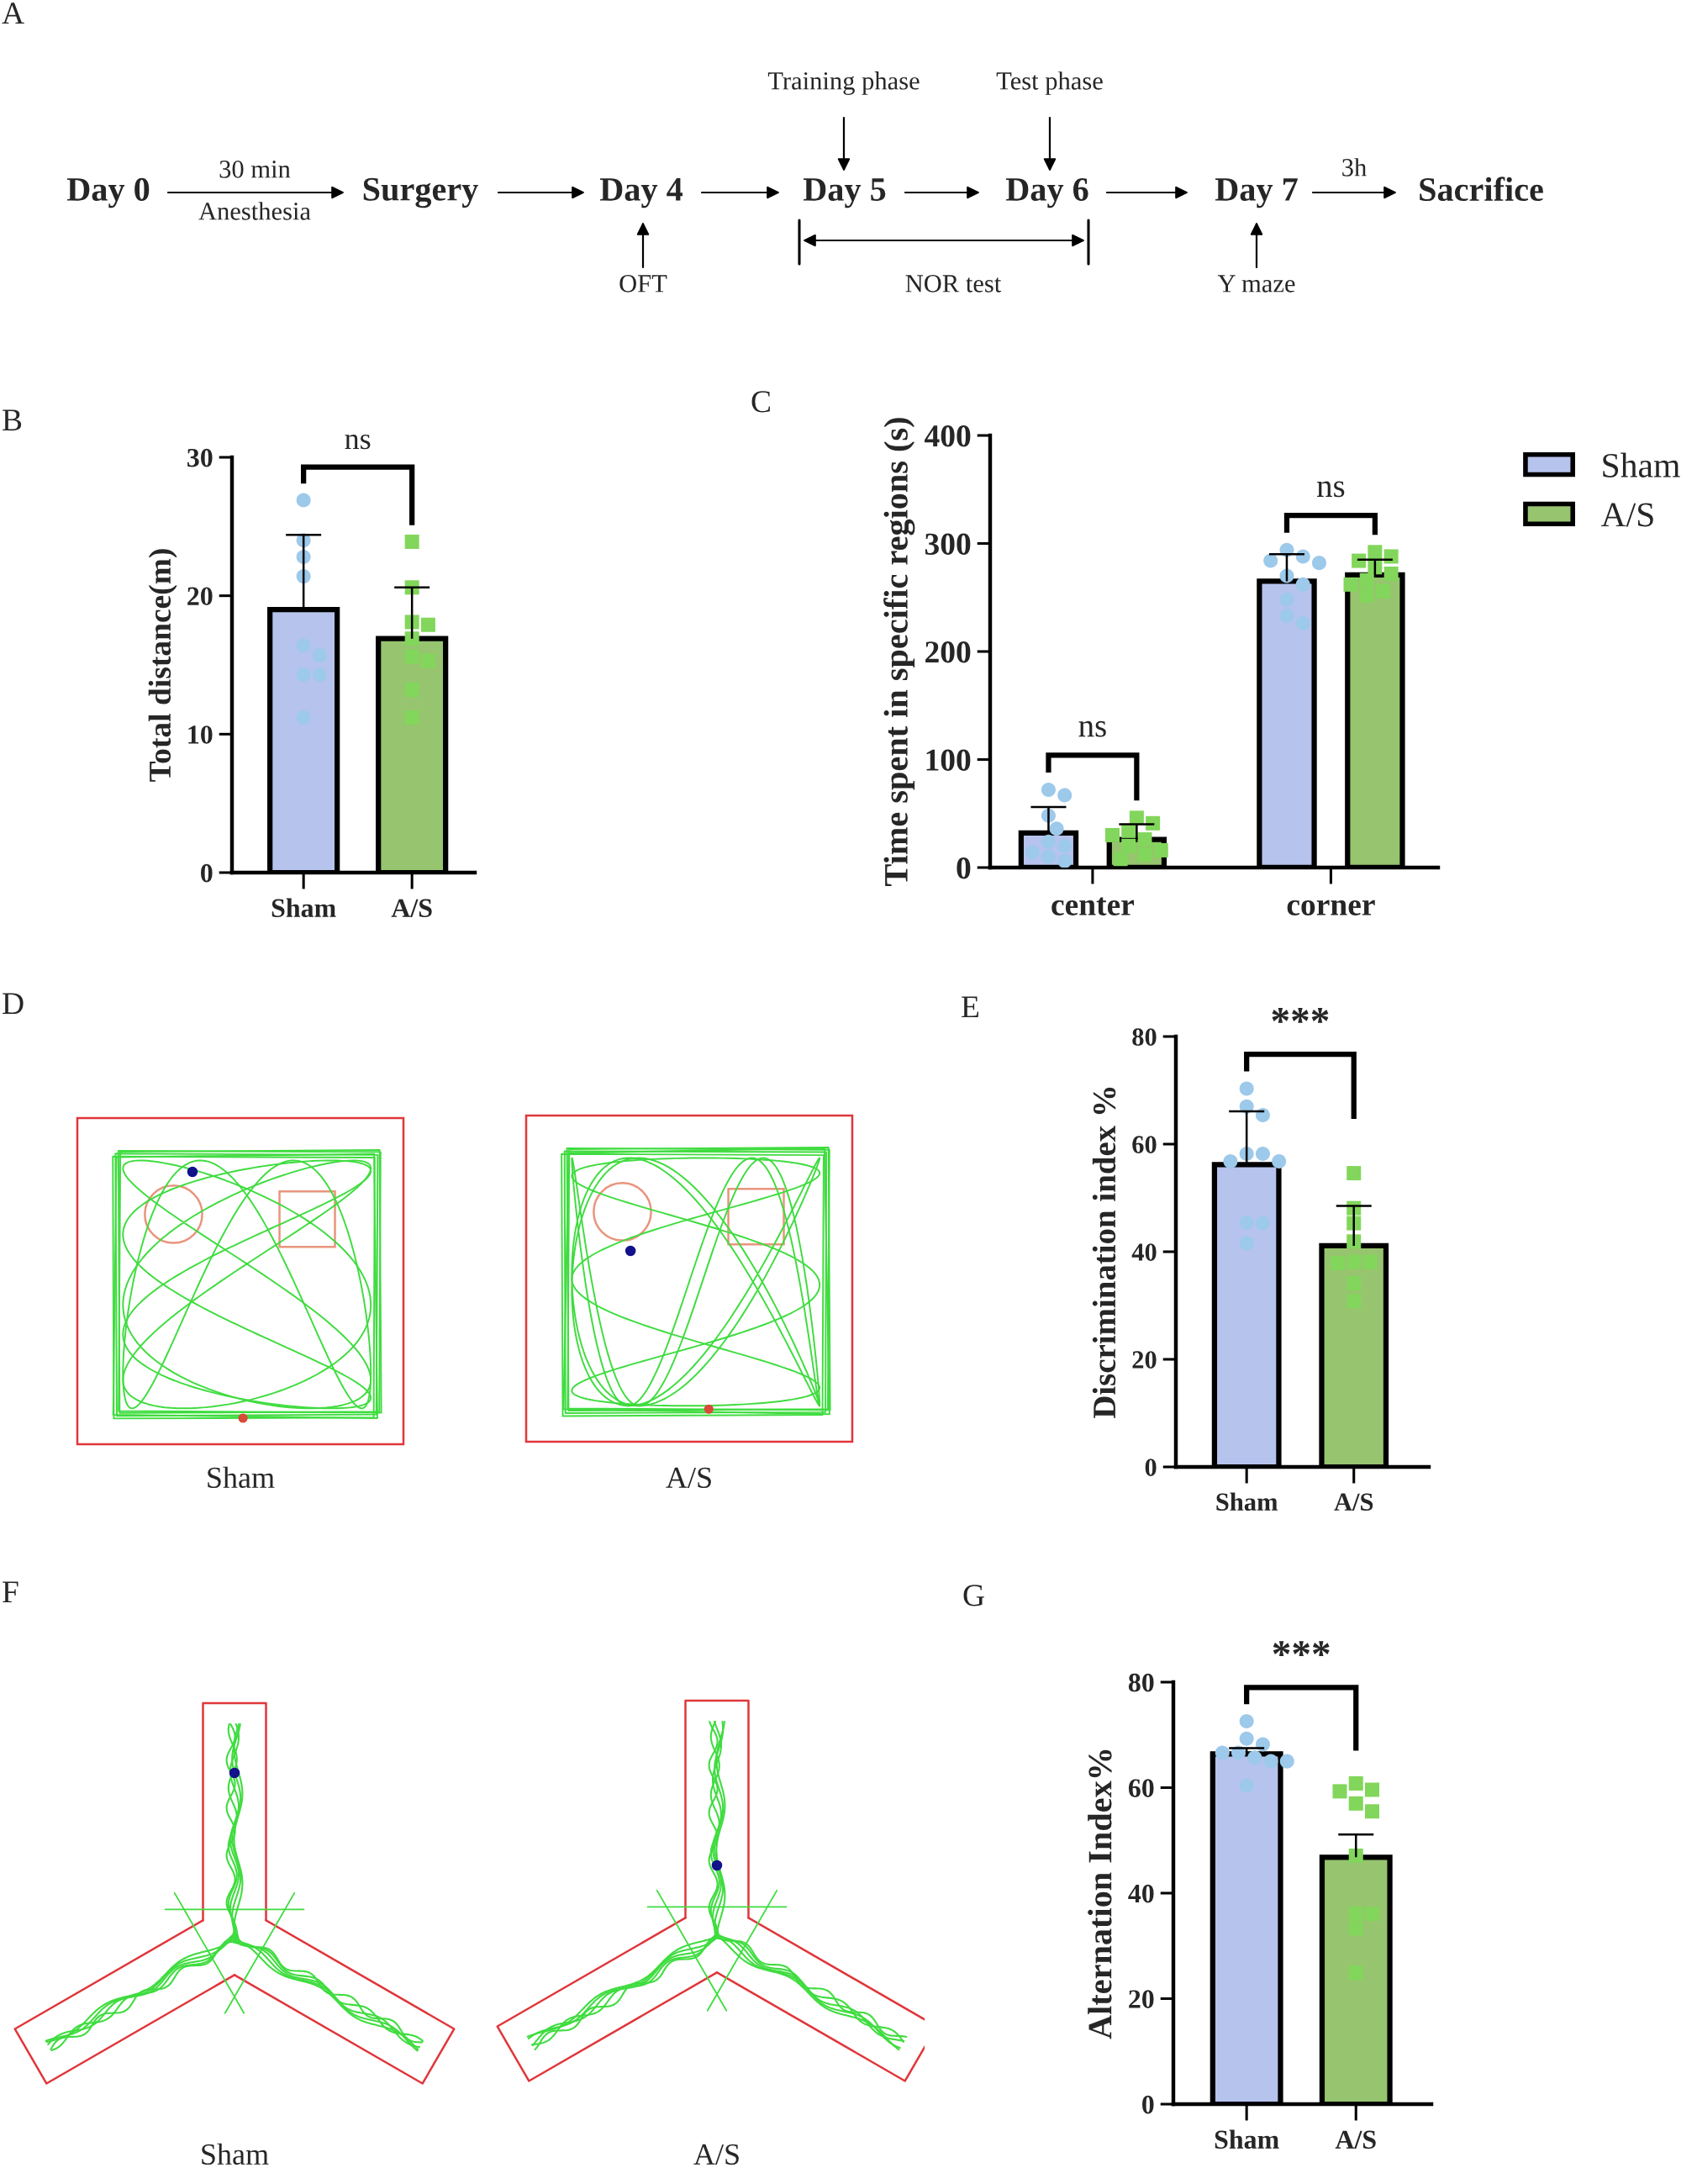  Describe the element at coordinates (420, 192) in the screenshot. I see `text: Surgery` at that location.